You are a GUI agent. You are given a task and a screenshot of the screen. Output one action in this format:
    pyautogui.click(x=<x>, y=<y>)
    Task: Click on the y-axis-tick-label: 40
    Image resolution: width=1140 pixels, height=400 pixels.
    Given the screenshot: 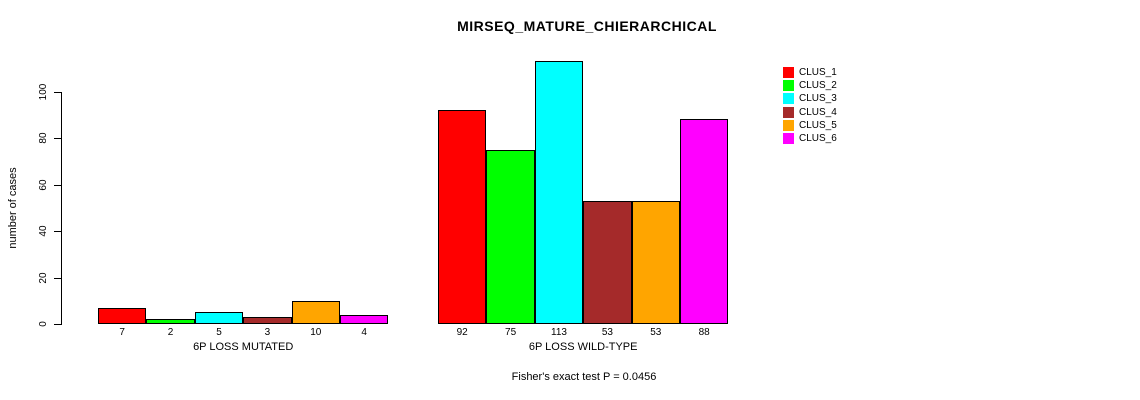 What is the action you would take?
    pyautogui.click(x=43, y=231)
    